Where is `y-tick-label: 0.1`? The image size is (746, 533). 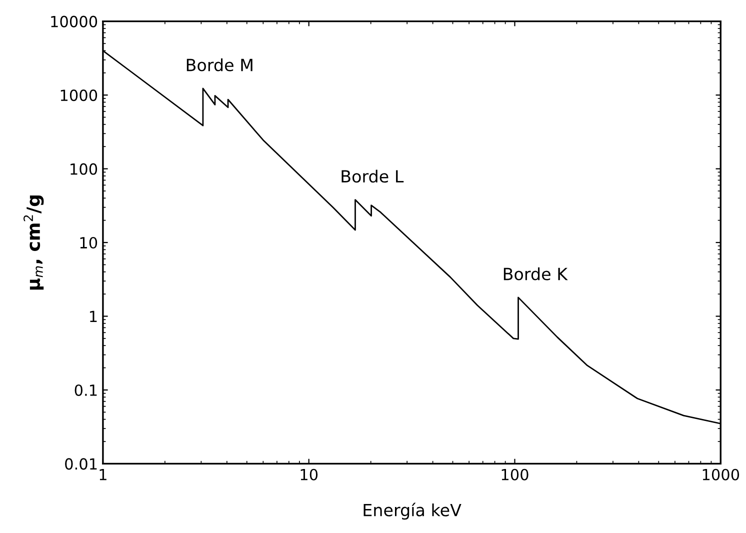
y-tick-label: 0.1 is located at coordinates (85, 390).